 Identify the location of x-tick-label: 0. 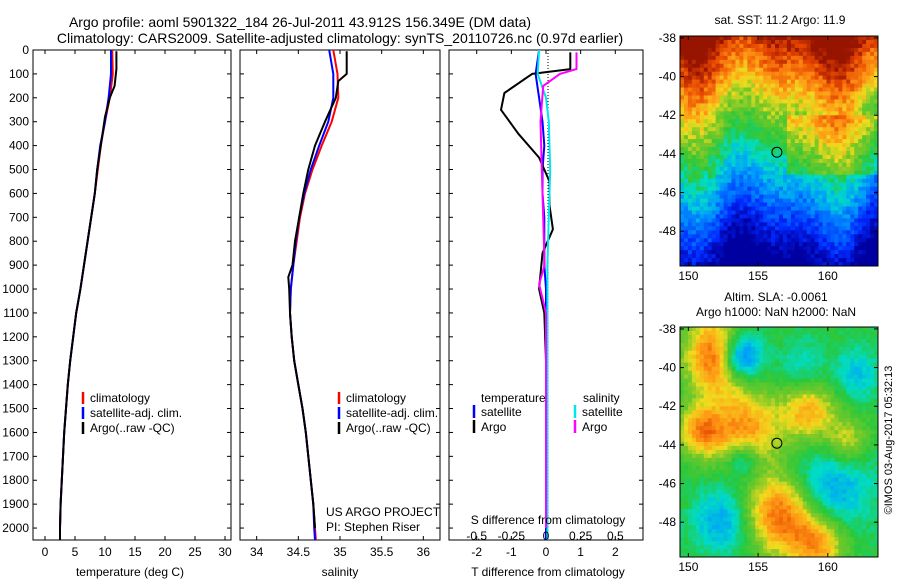
(546, 552).